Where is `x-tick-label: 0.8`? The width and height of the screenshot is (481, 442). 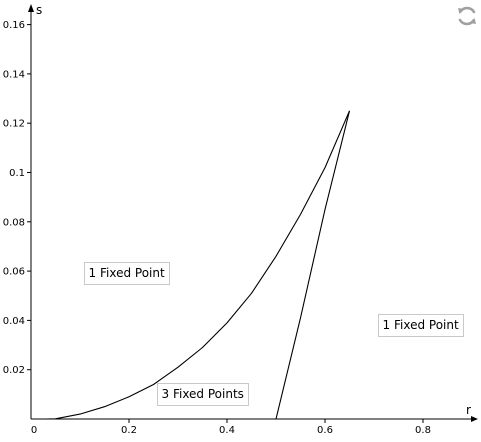 x-tick-label: 0.8 is located at coordinates (423, 430).